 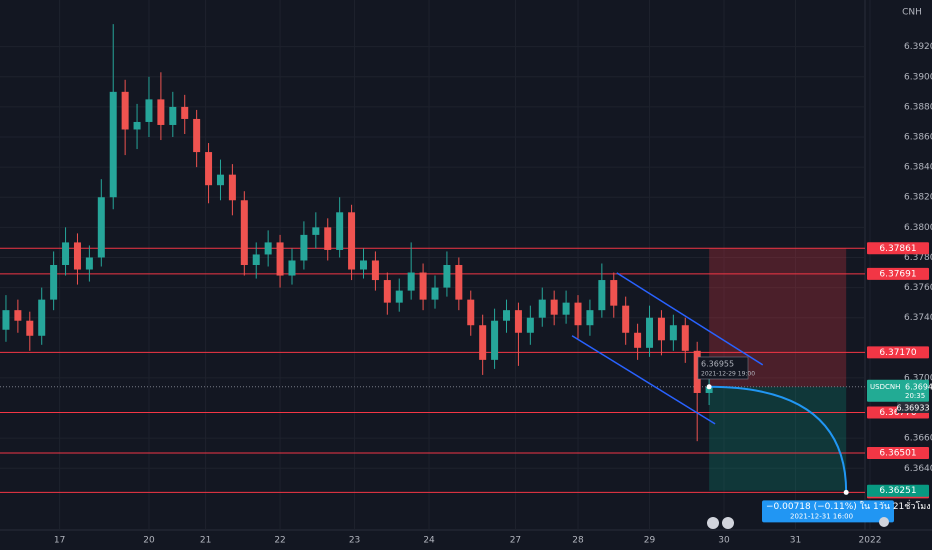 What do you see at coordinates (918, 107) in the screenshot?
I see `y-tick-label: 6.38800` at bounding box center [918, 107].